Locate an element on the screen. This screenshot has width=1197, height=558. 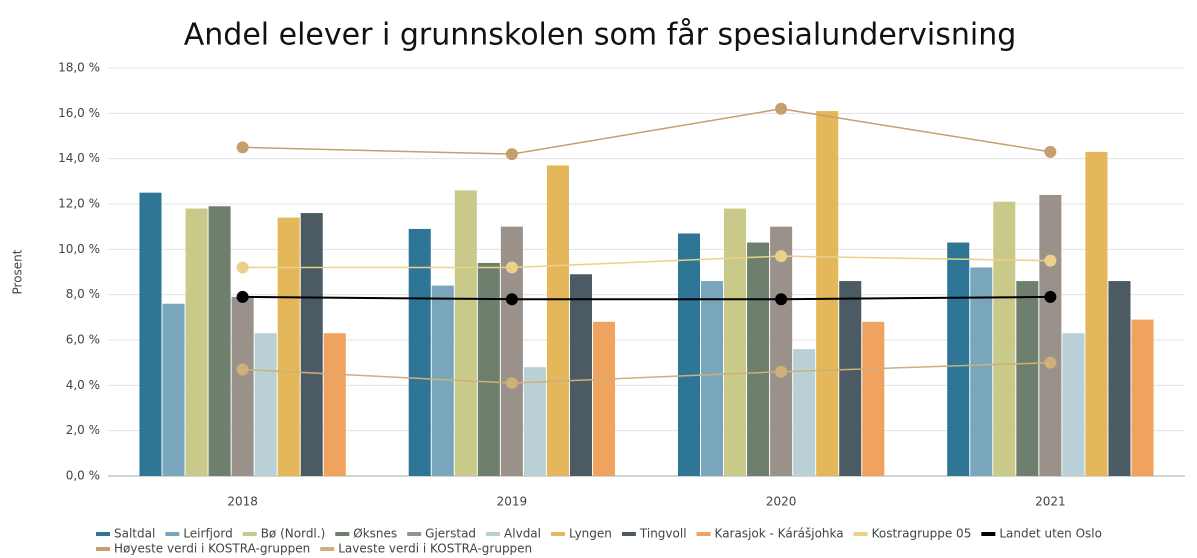
legend-item: Alvdal is located at coordinates (513, 534).